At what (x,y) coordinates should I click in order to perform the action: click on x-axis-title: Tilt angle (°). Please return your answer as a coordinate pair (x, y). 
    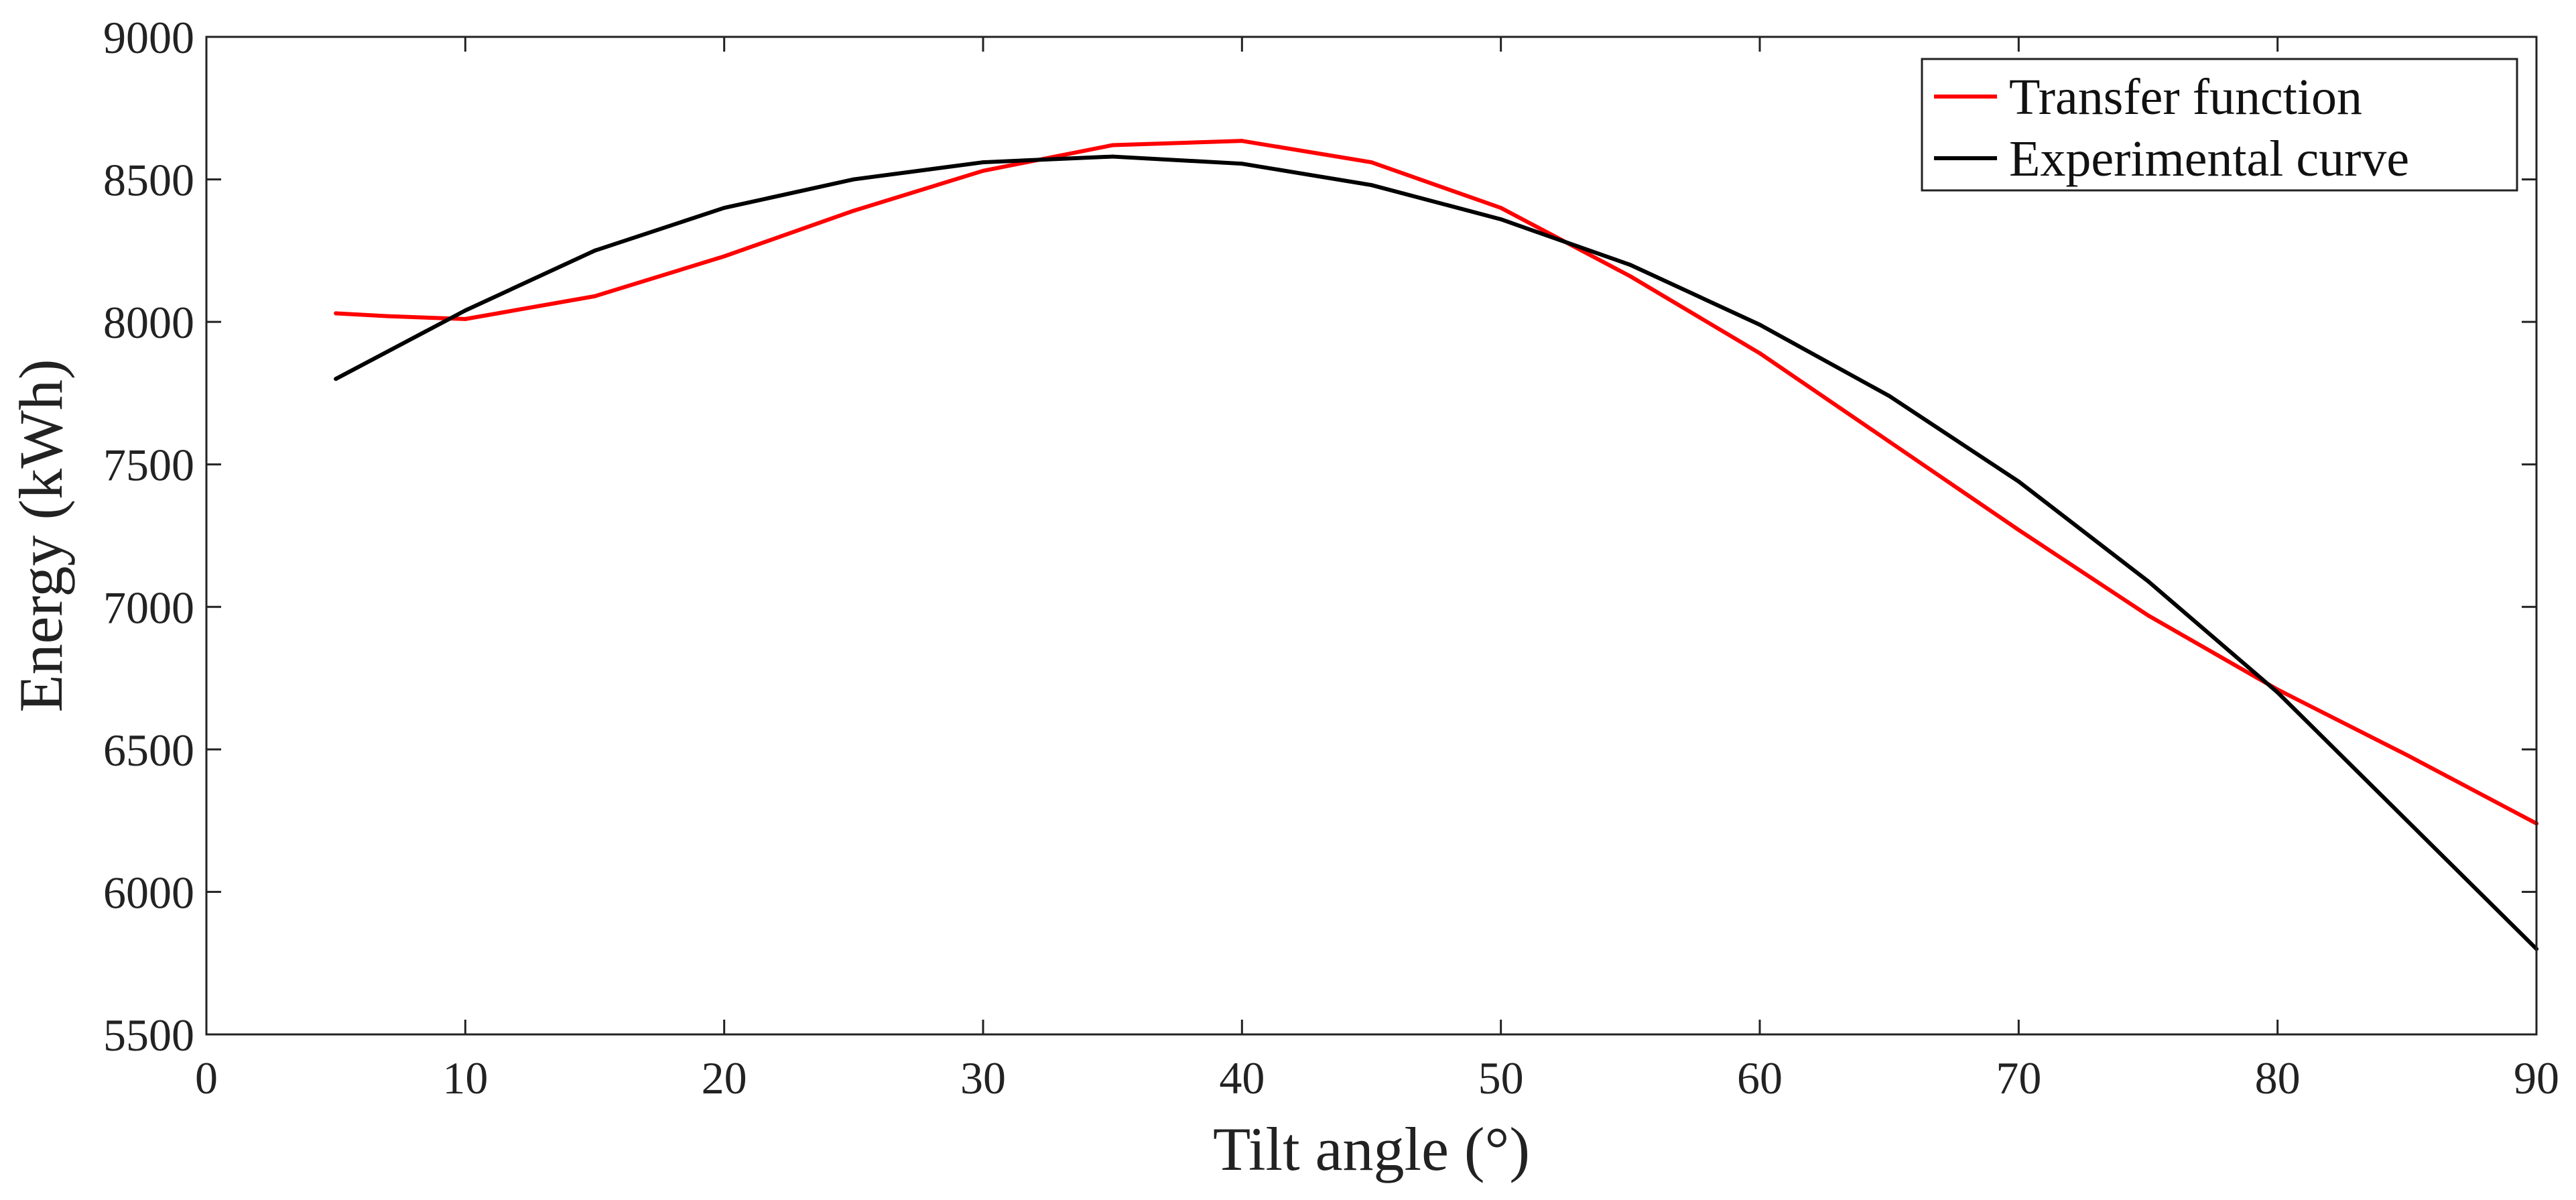
    Looking at the image, I should click on (1371, 1149).